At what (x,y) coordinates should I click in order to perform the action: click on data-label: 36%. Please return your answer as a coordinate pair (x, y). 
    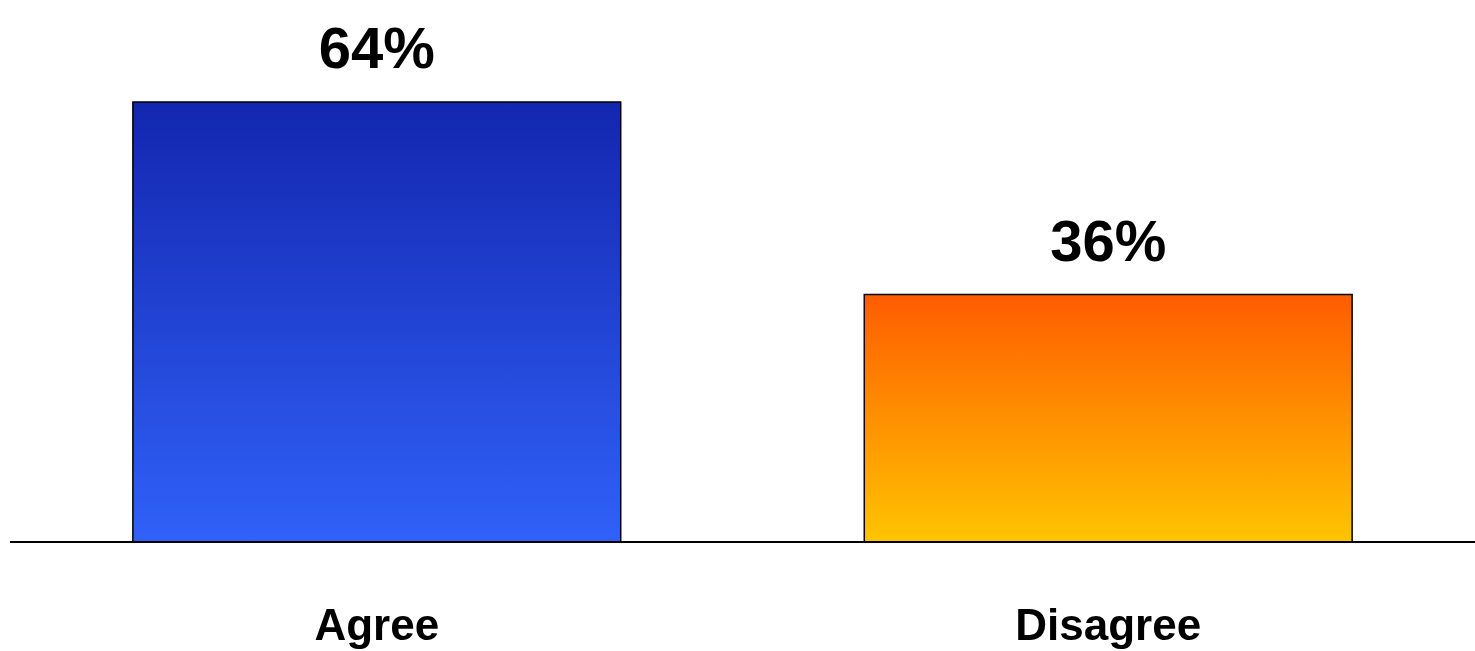
    Looking at the image, I should click on (1108, 240).